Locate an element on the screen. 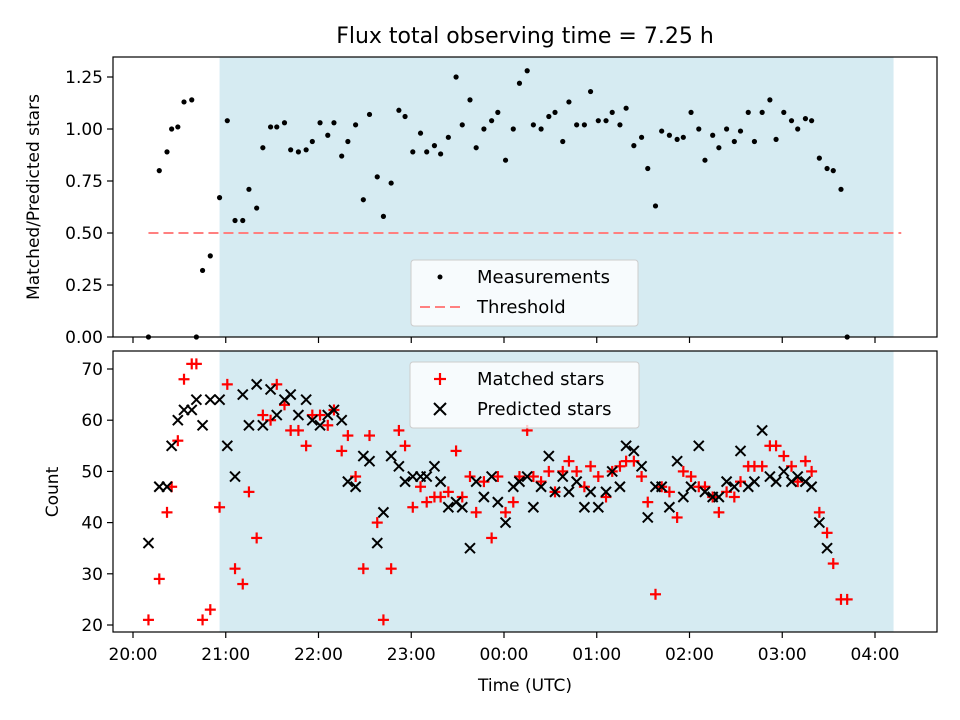  chart-title: Flux total observing time = 7.25 h is located at coordinates (525, 36).